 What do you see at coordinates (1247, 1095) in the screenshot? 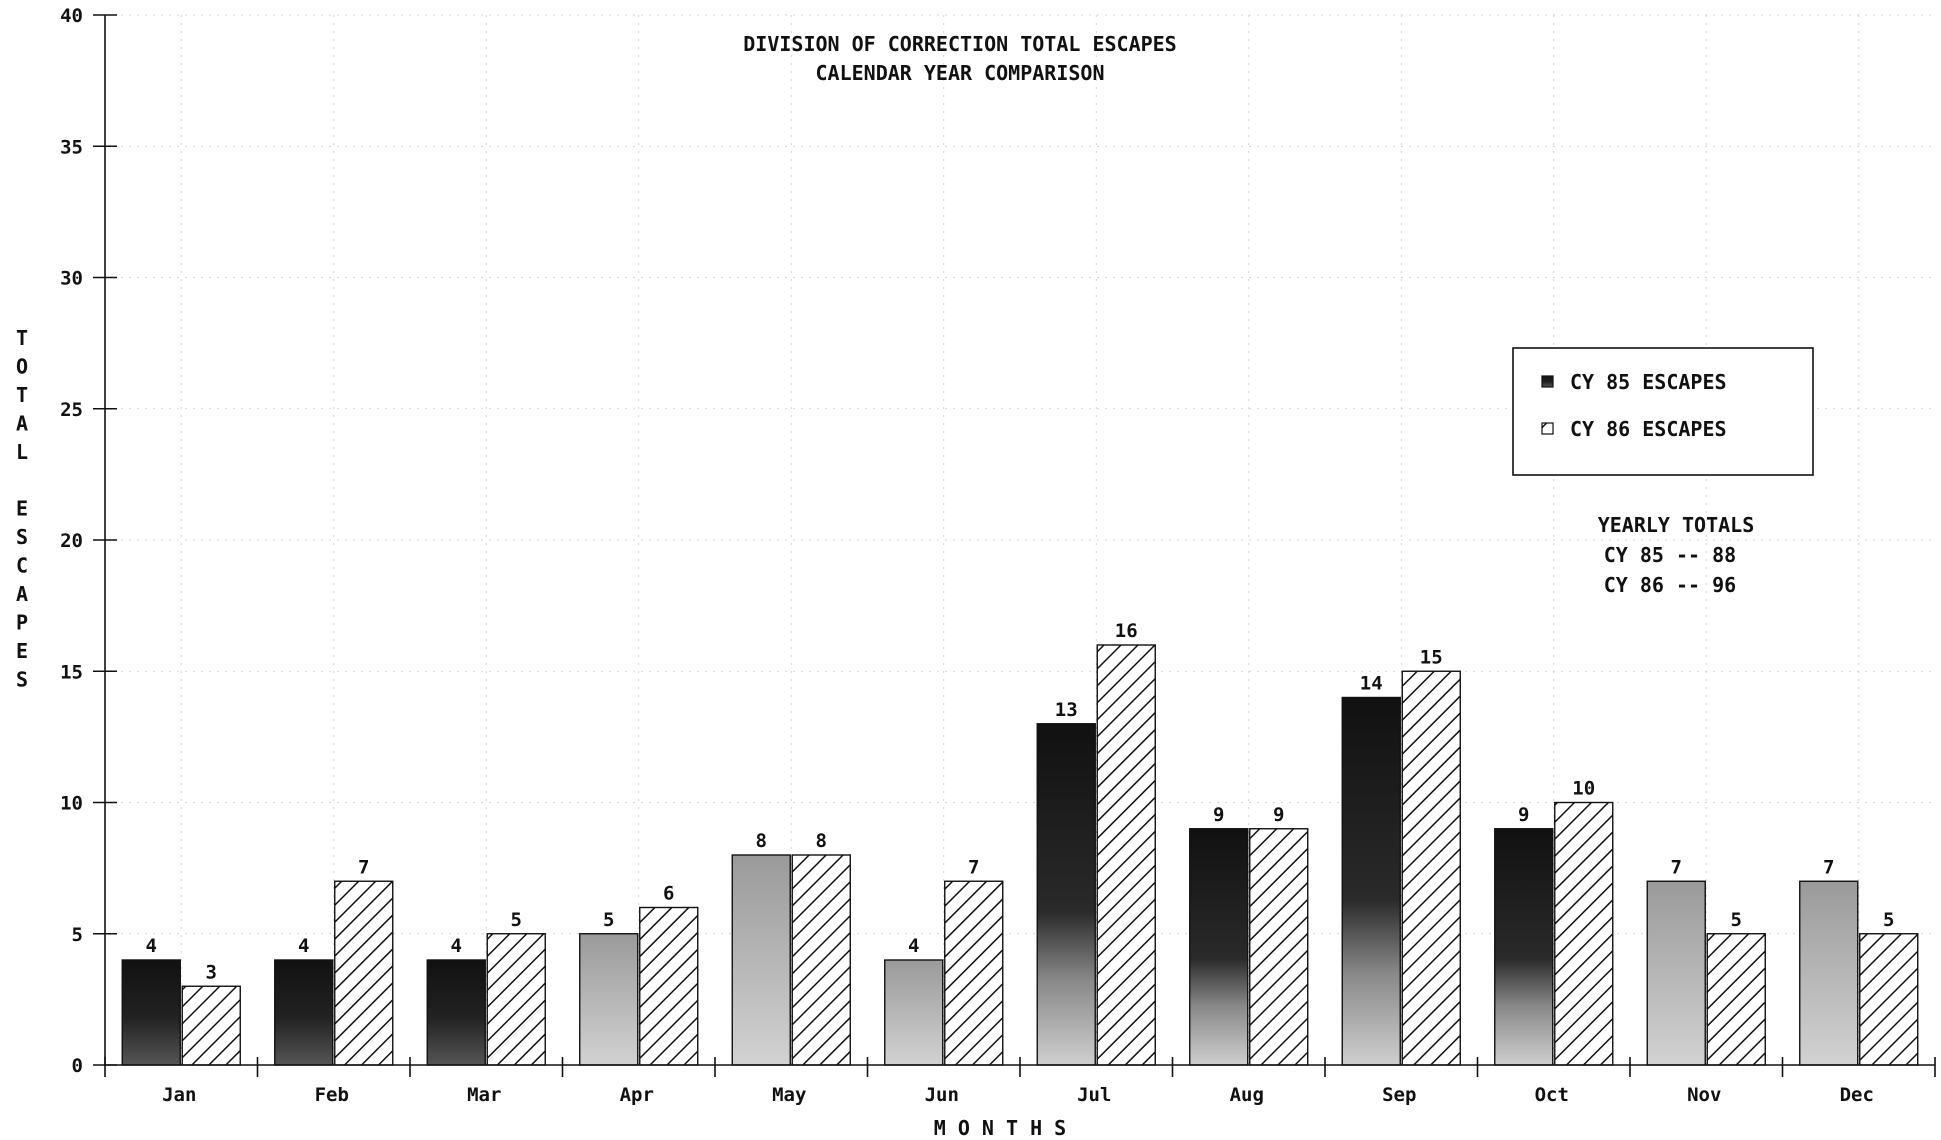
I see `x-tick-label-aug: Aug` at bounding box center [1247, 1095].